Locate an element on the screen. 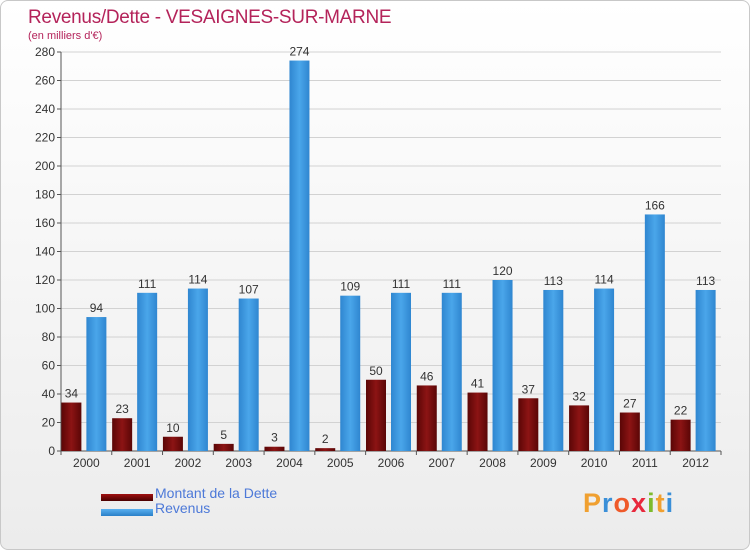  legend-label-revenus: Revenus is located at coordinates (183, 508).